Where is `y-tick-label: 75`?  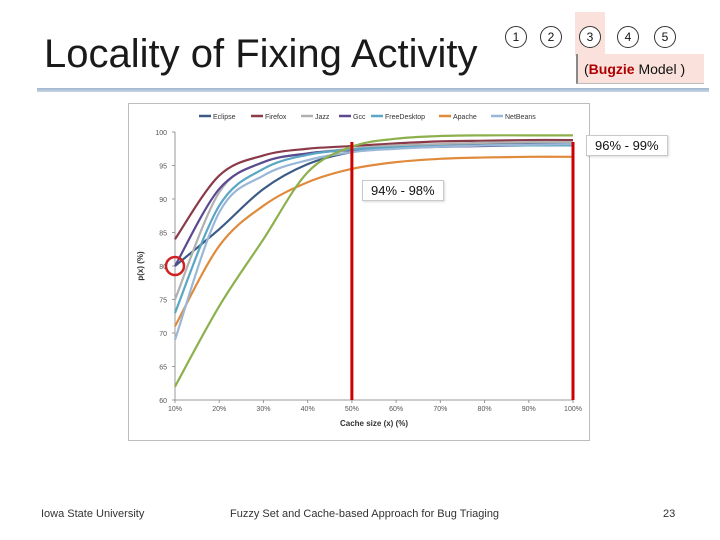 y-tick-label: 75 is located at coordinates (163, 301).